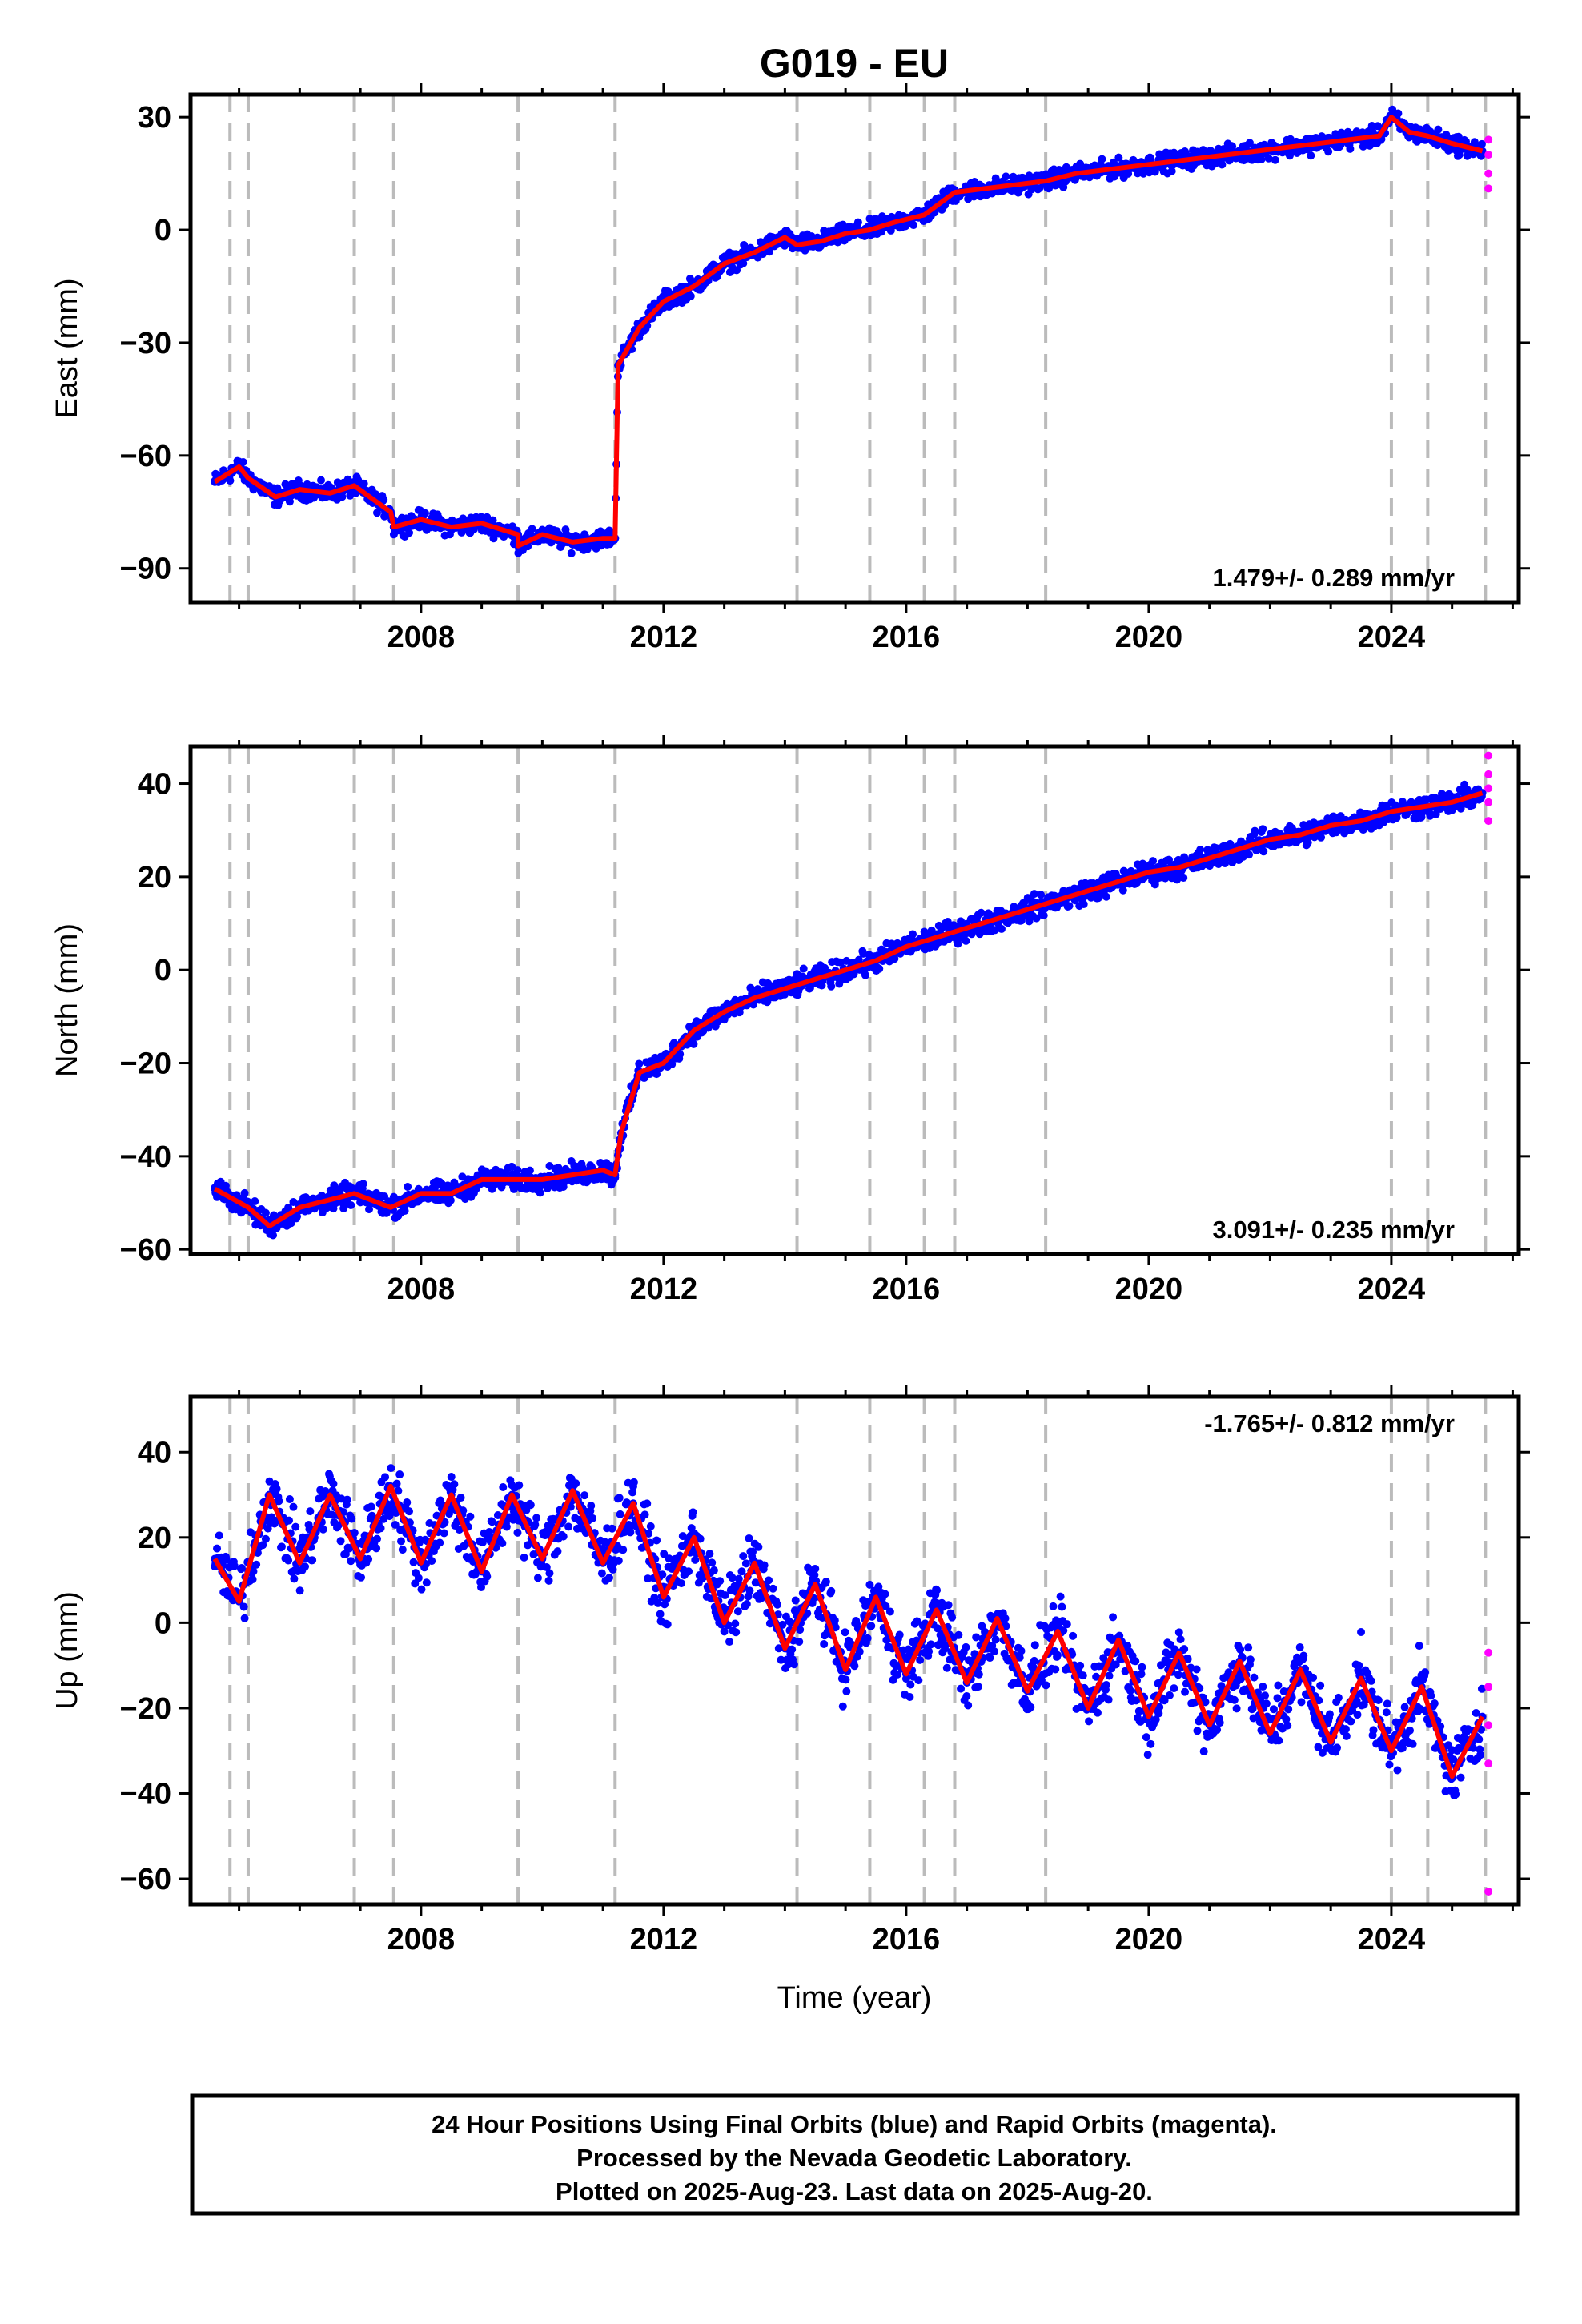 Image resolution: width=1582 pixels, height=2324 pixels. I want to click on y-tick-label: −30, so click(145, 343).